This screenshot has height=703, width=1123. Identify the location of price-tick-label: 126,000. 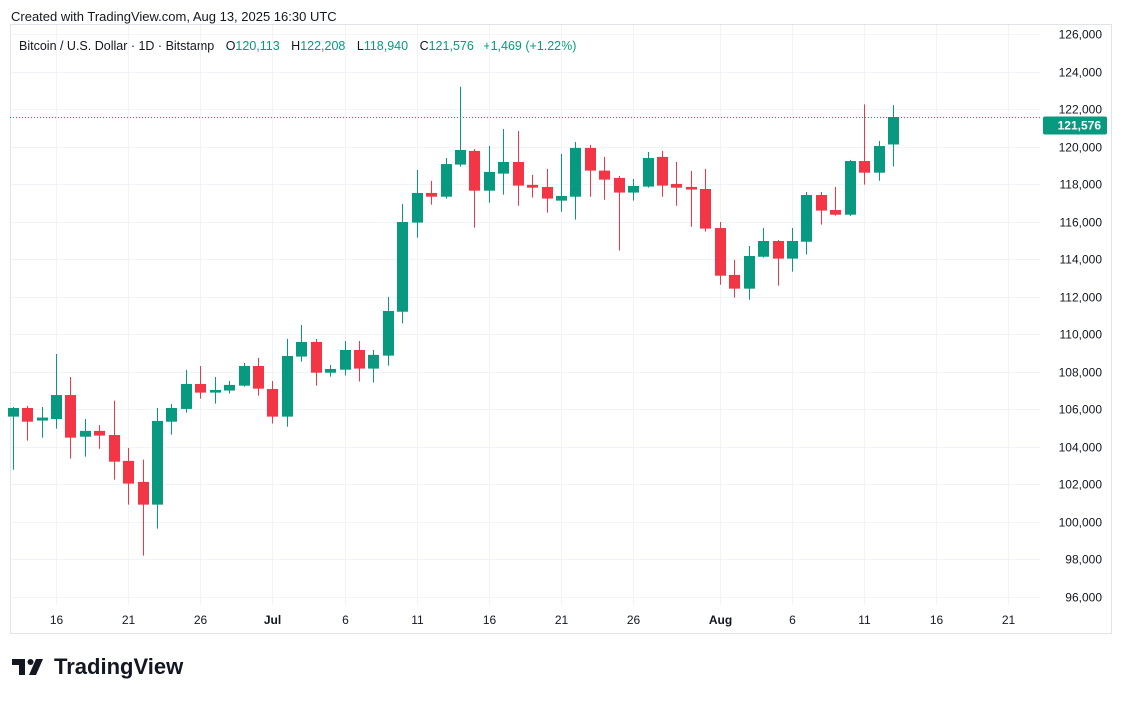
(1081, 35).